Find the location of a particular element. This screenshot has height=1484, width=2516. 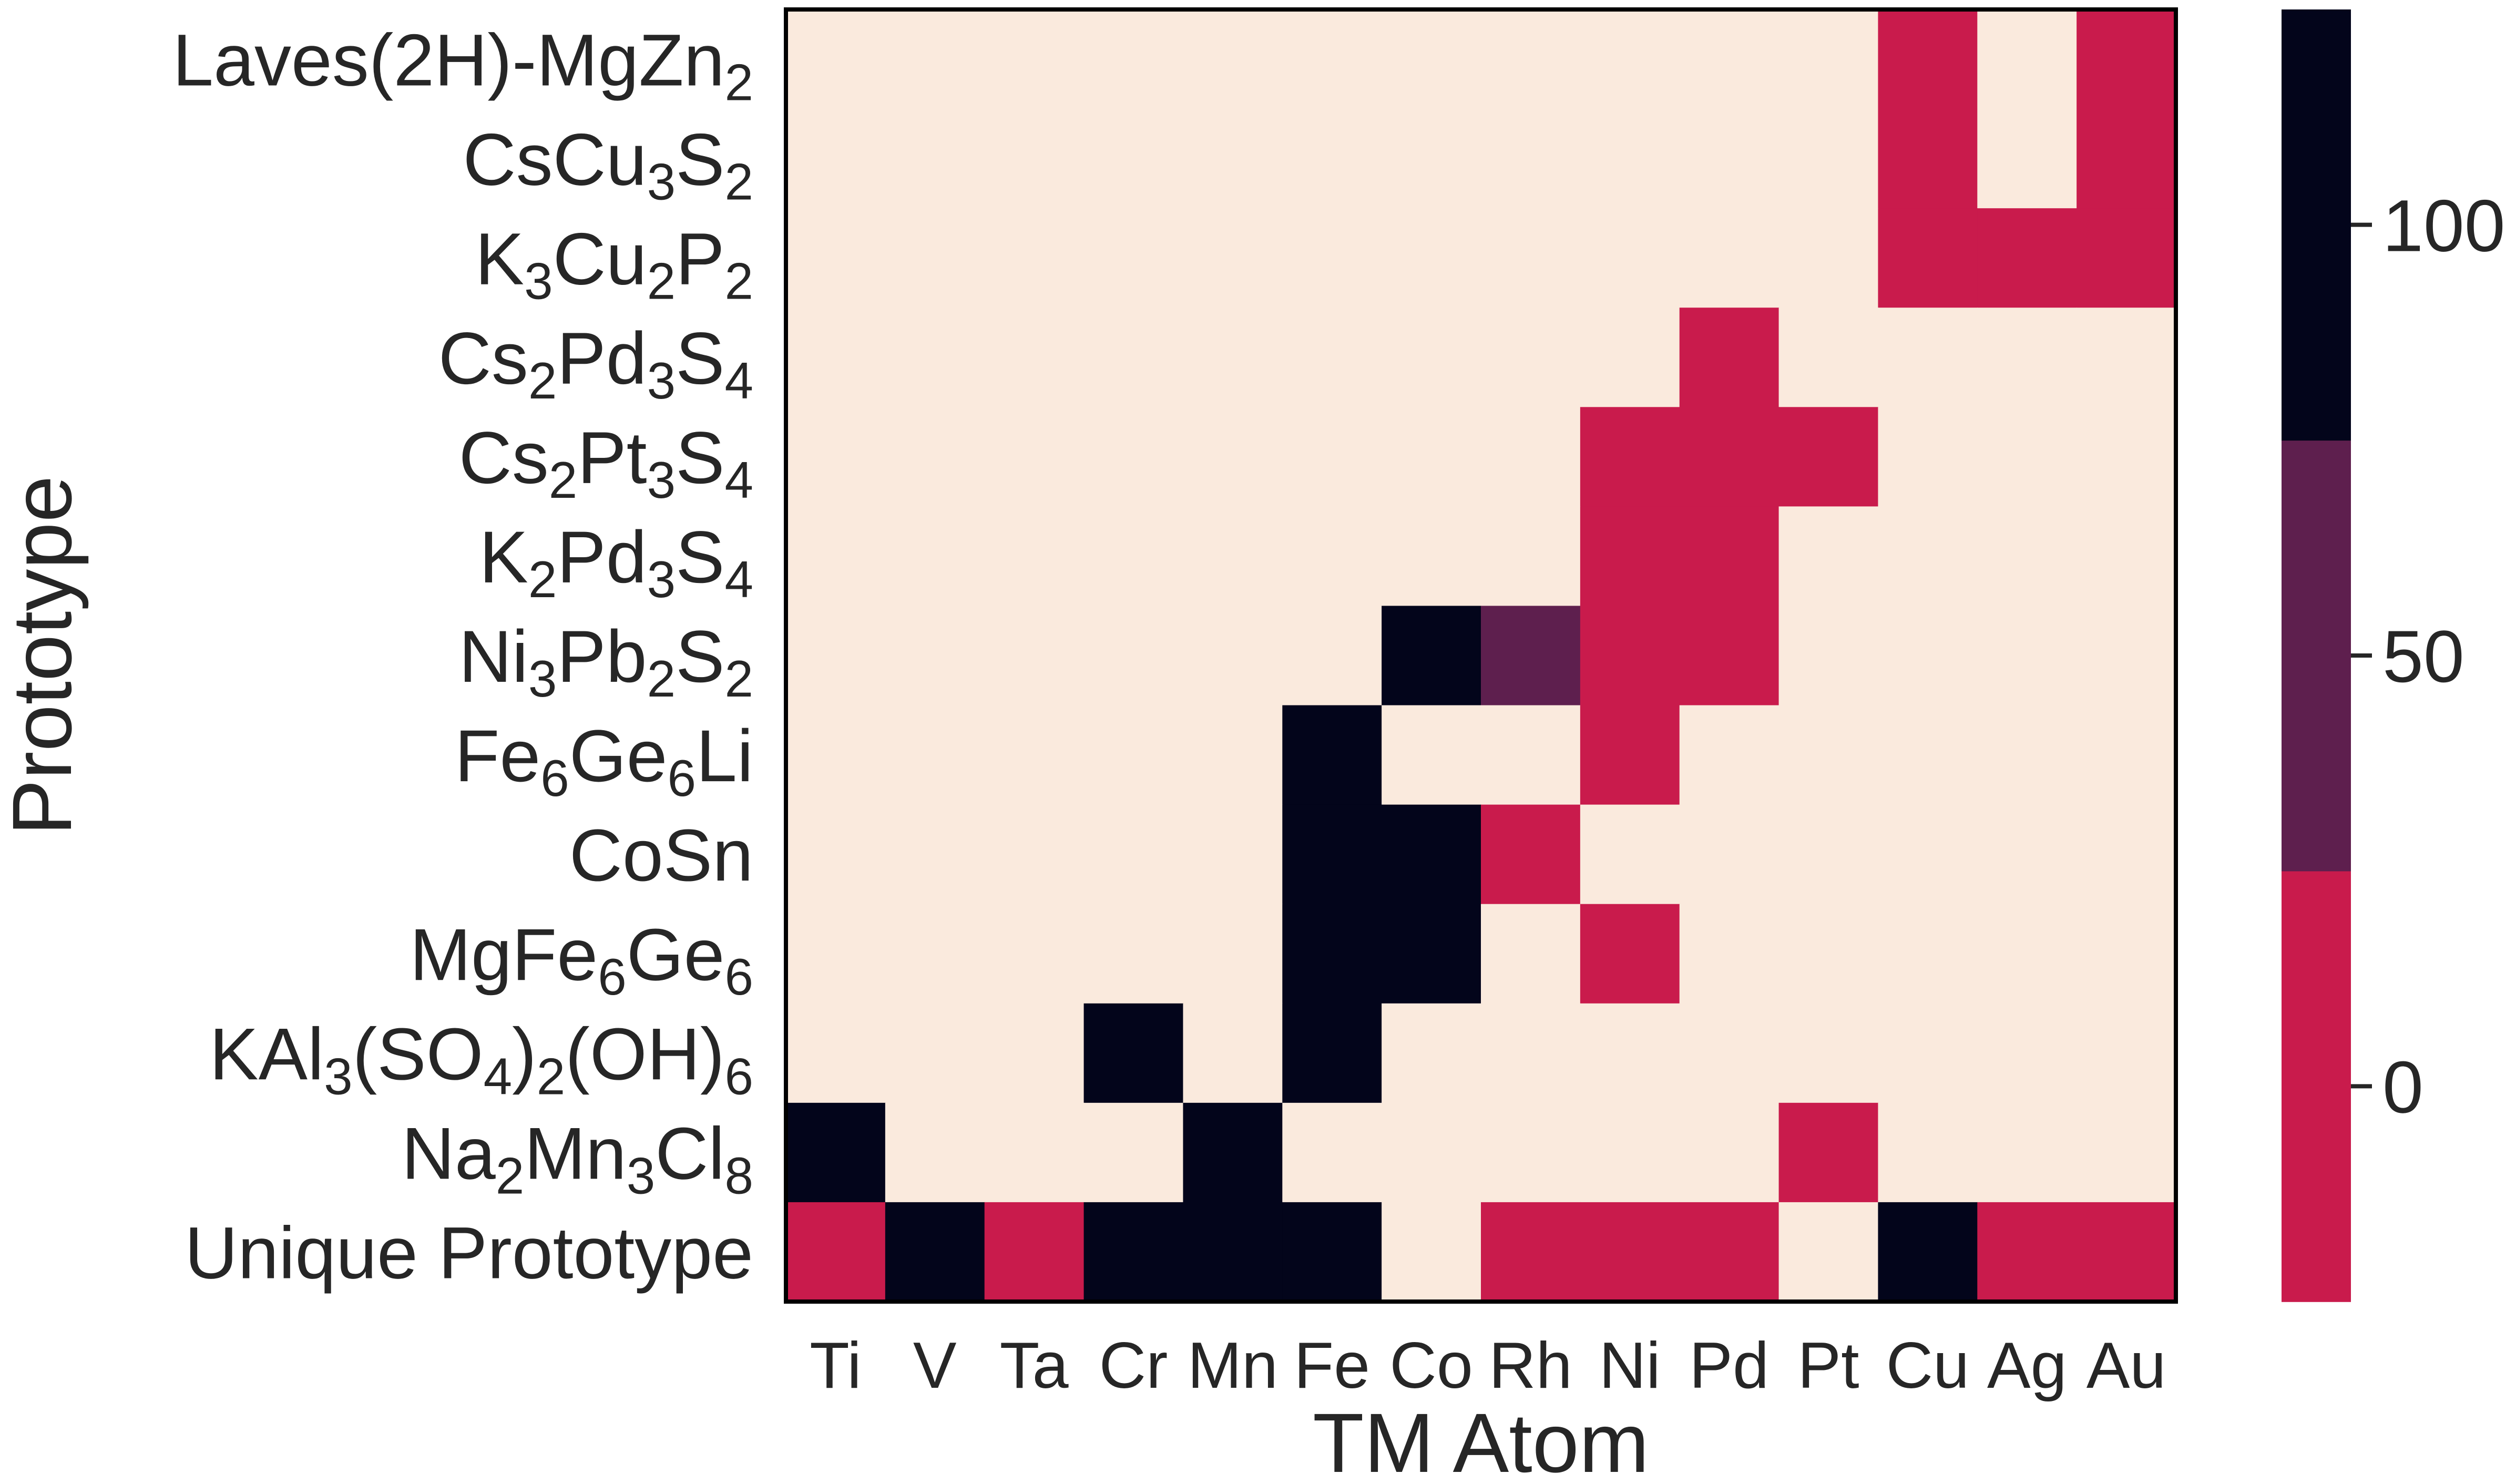

x-tick-labels: Ti V Ta Cr Mn Fe Co Rh Ni Pd Pt Cu Ag Au is located at coordinates (1488, 1365).